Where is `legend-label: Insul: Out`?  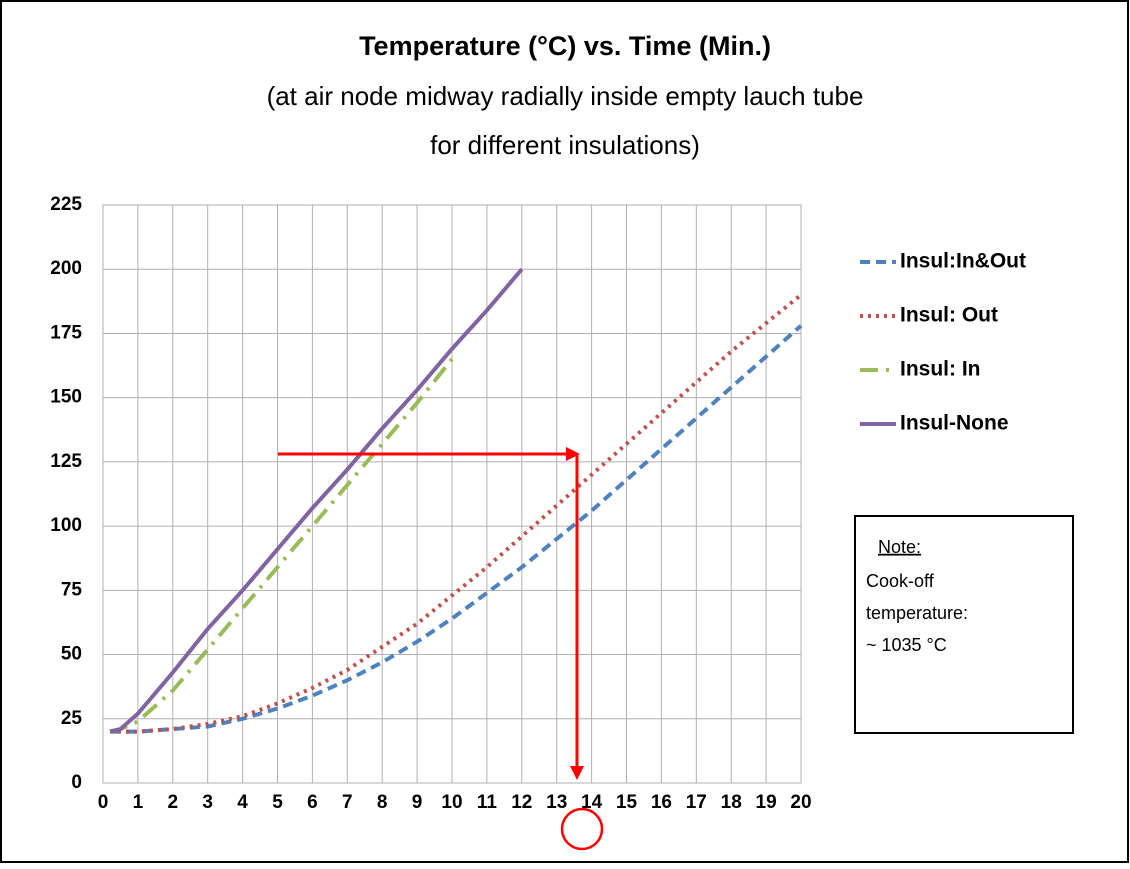
legend-label: Insul: Out is located at coordinates (949, 315).